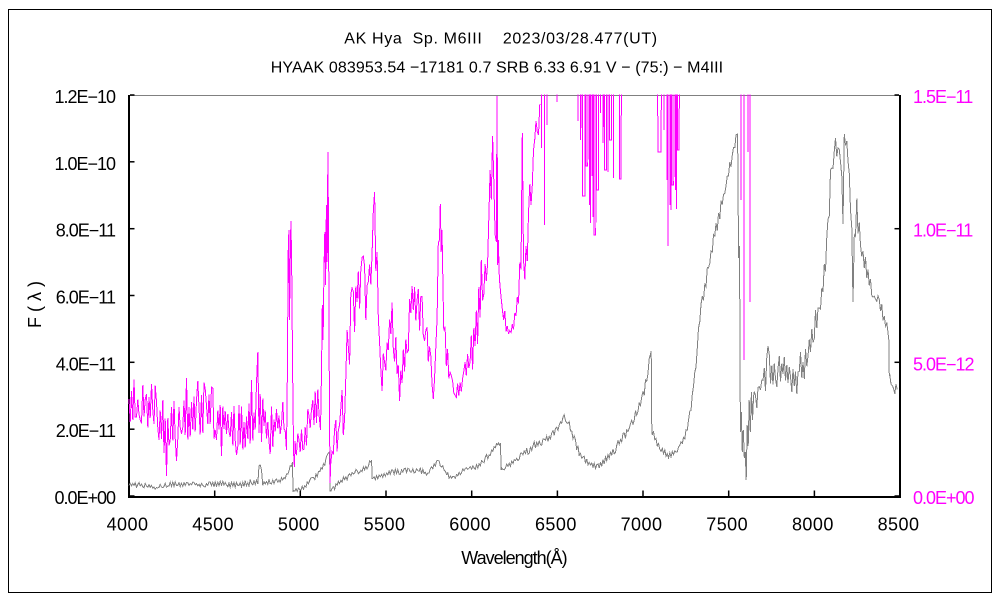 This screenshot has width=1000, height=605. I want to click on svg-text: 1.0E−10, so click(85, 164).